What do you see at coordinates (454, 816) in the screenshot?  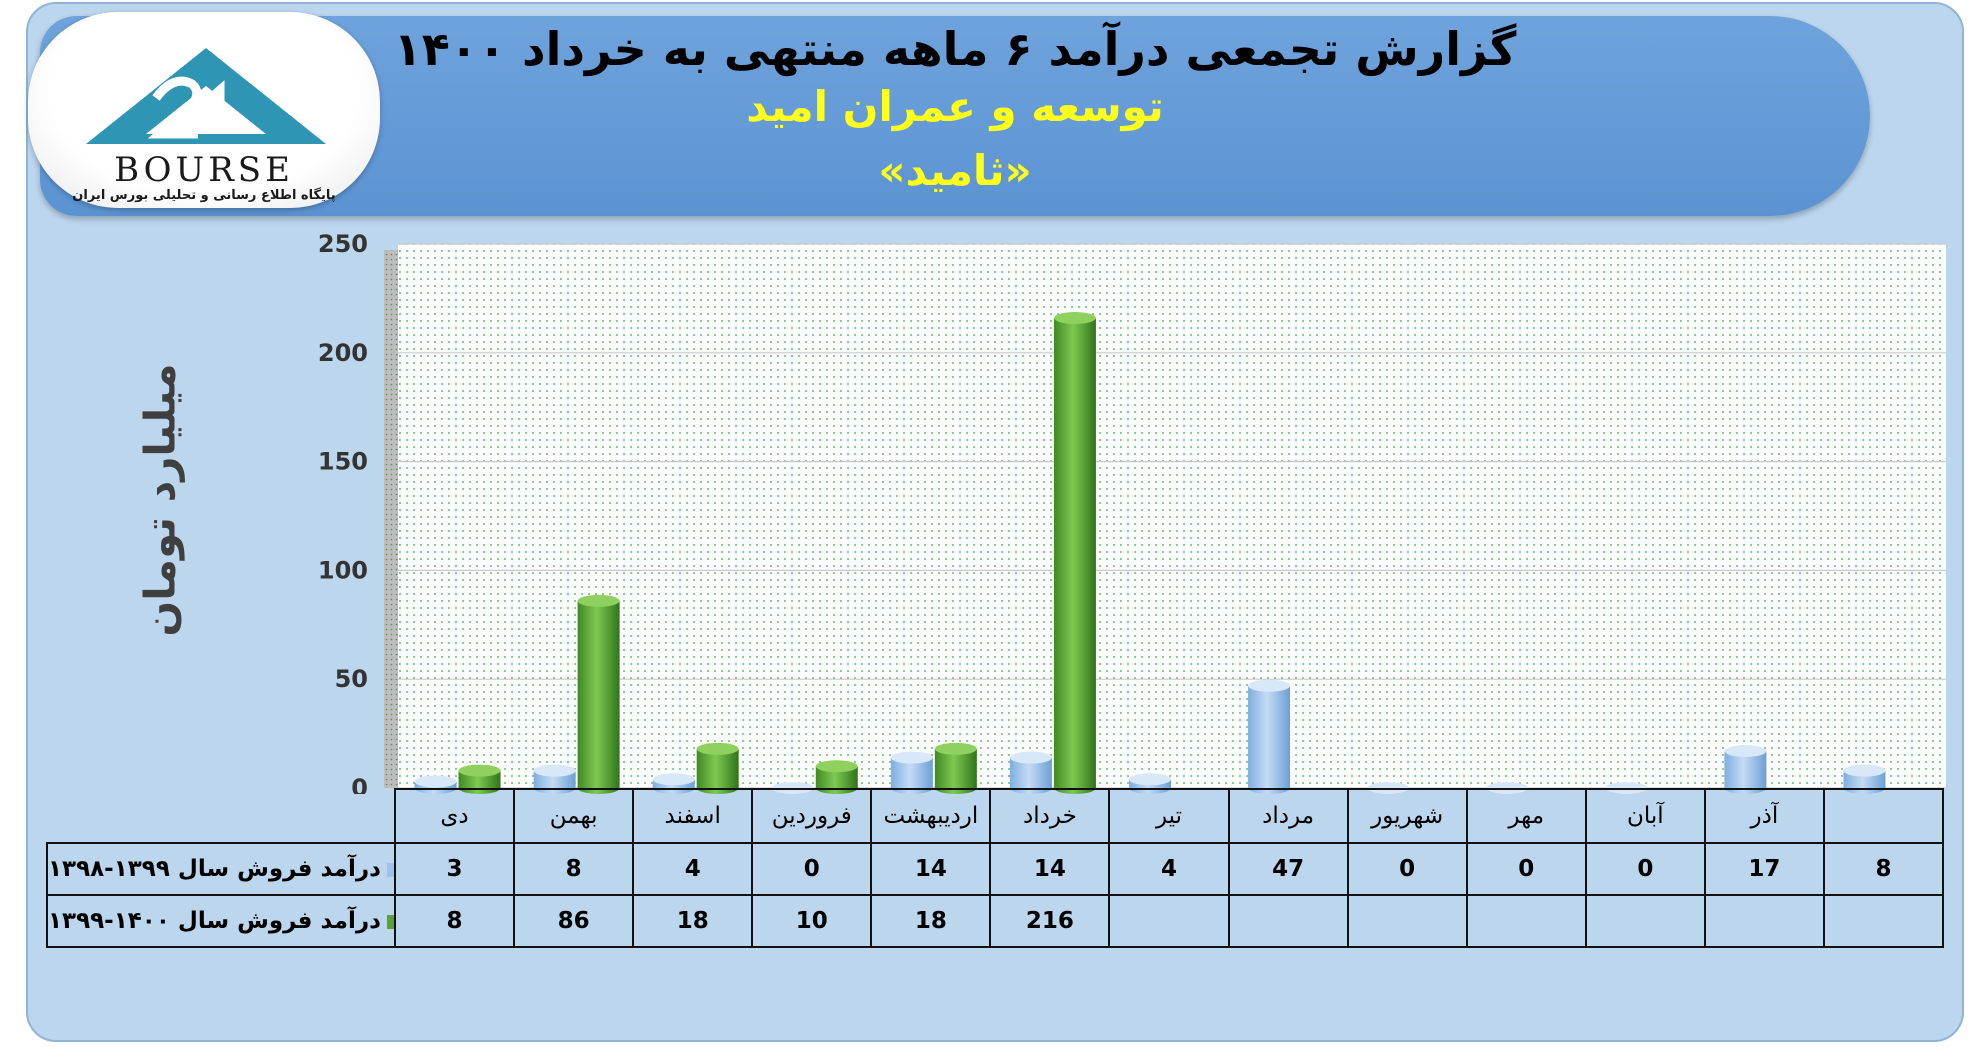 I see `x-tick-label: دی` at bounding box center [454, 816].